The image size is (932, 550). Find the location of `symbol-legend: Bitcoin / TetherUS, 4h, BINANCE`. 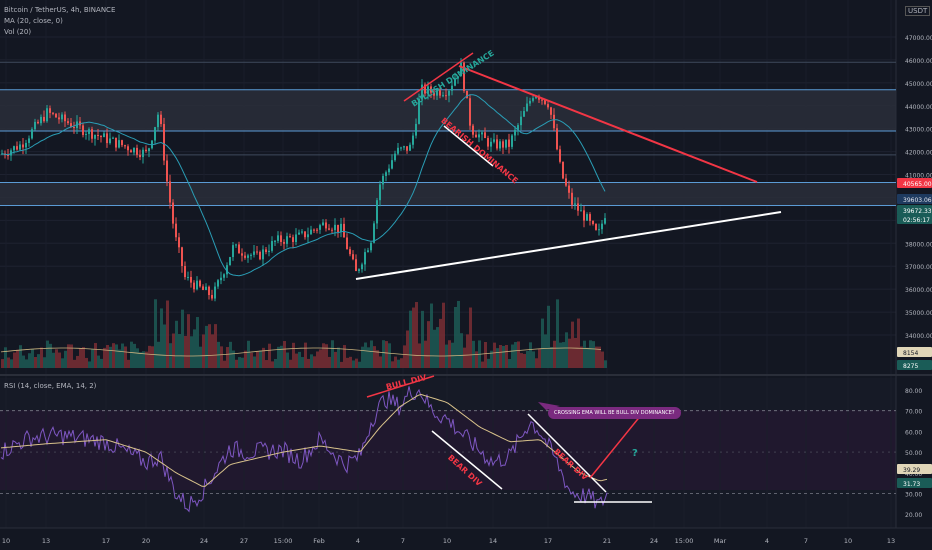

symbol-legend: Bitcoin / TetherUS, 4h, BINANCE is located at coordinates (60, 10).